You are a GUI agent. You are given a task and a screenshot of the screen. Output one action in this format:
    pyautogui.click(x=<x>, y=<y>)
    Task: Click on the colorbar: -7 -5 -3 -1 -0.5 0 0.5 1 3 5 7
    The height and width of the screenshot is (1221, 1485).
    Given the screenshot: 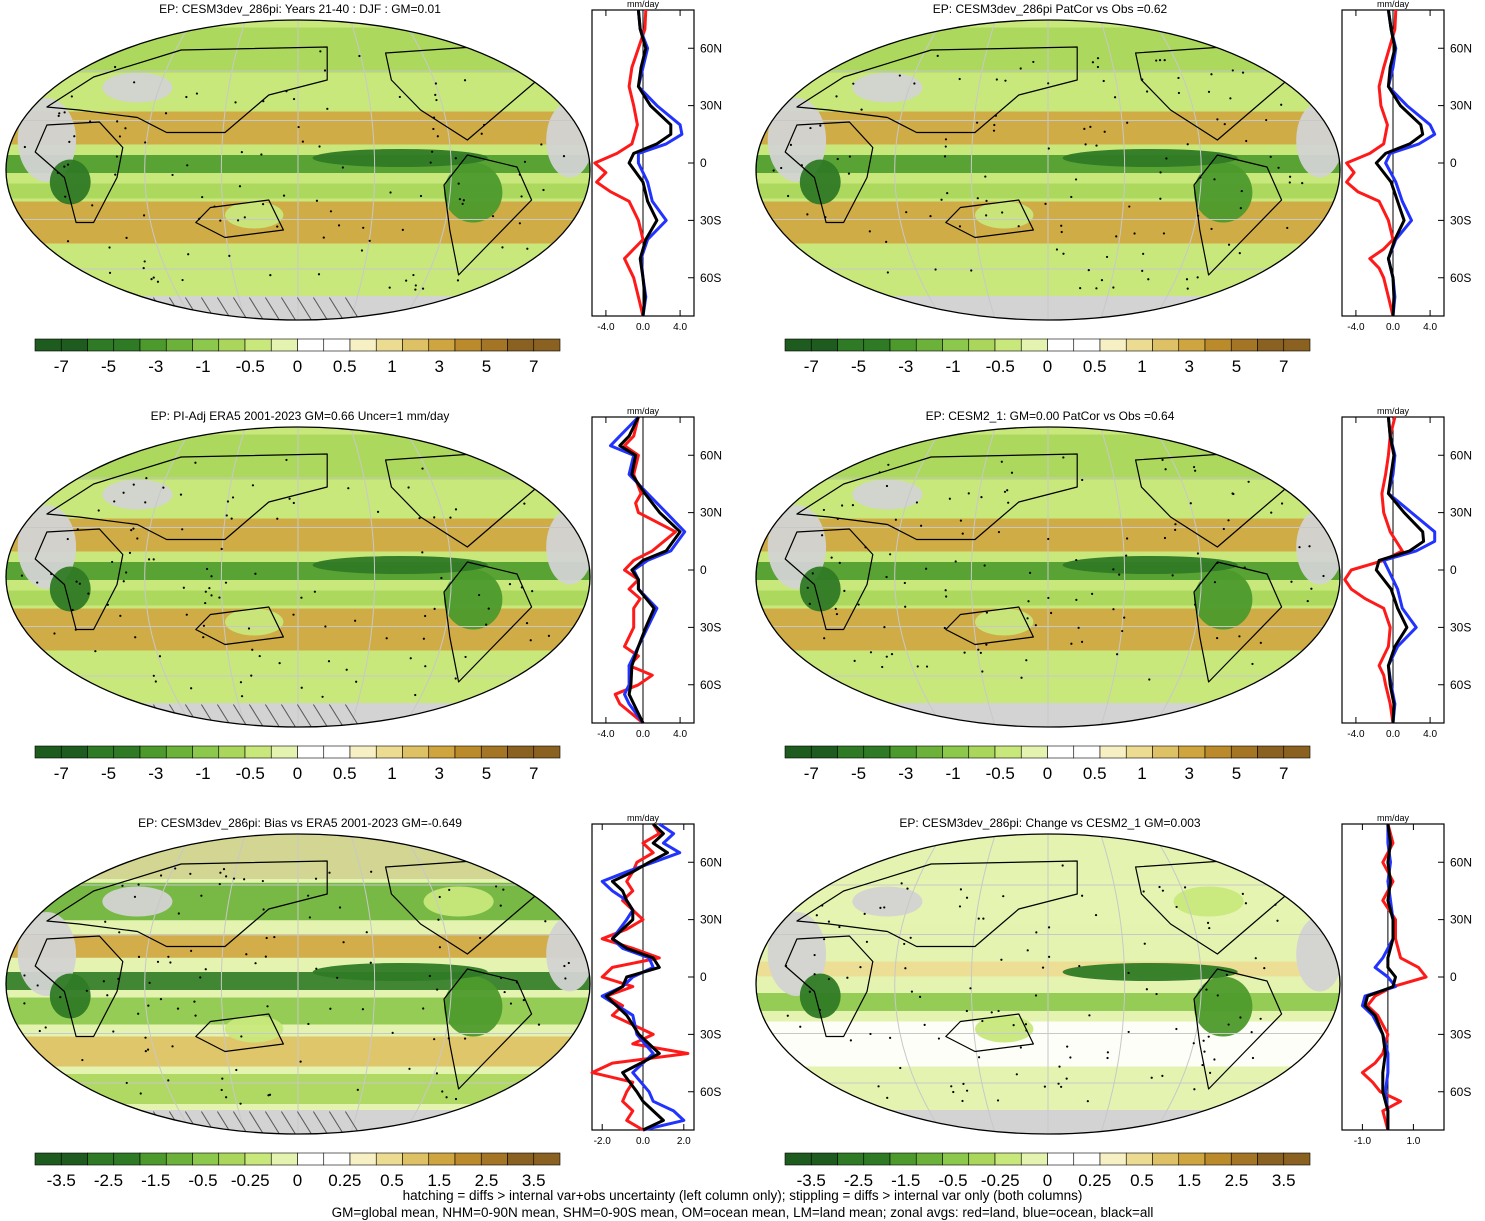 What is the action you would take?
    pyautogui.click(x=1047, y=764)
    